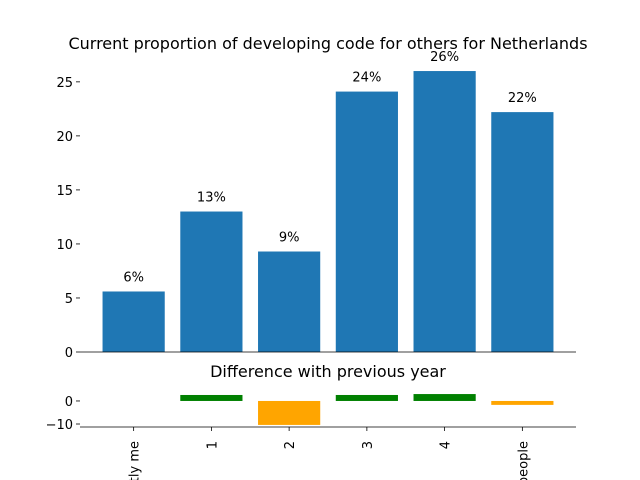  What do you see at coordinates (211, 198) in the screenshot?
I see `value-label: 13%` at bounding box center [211, 198].